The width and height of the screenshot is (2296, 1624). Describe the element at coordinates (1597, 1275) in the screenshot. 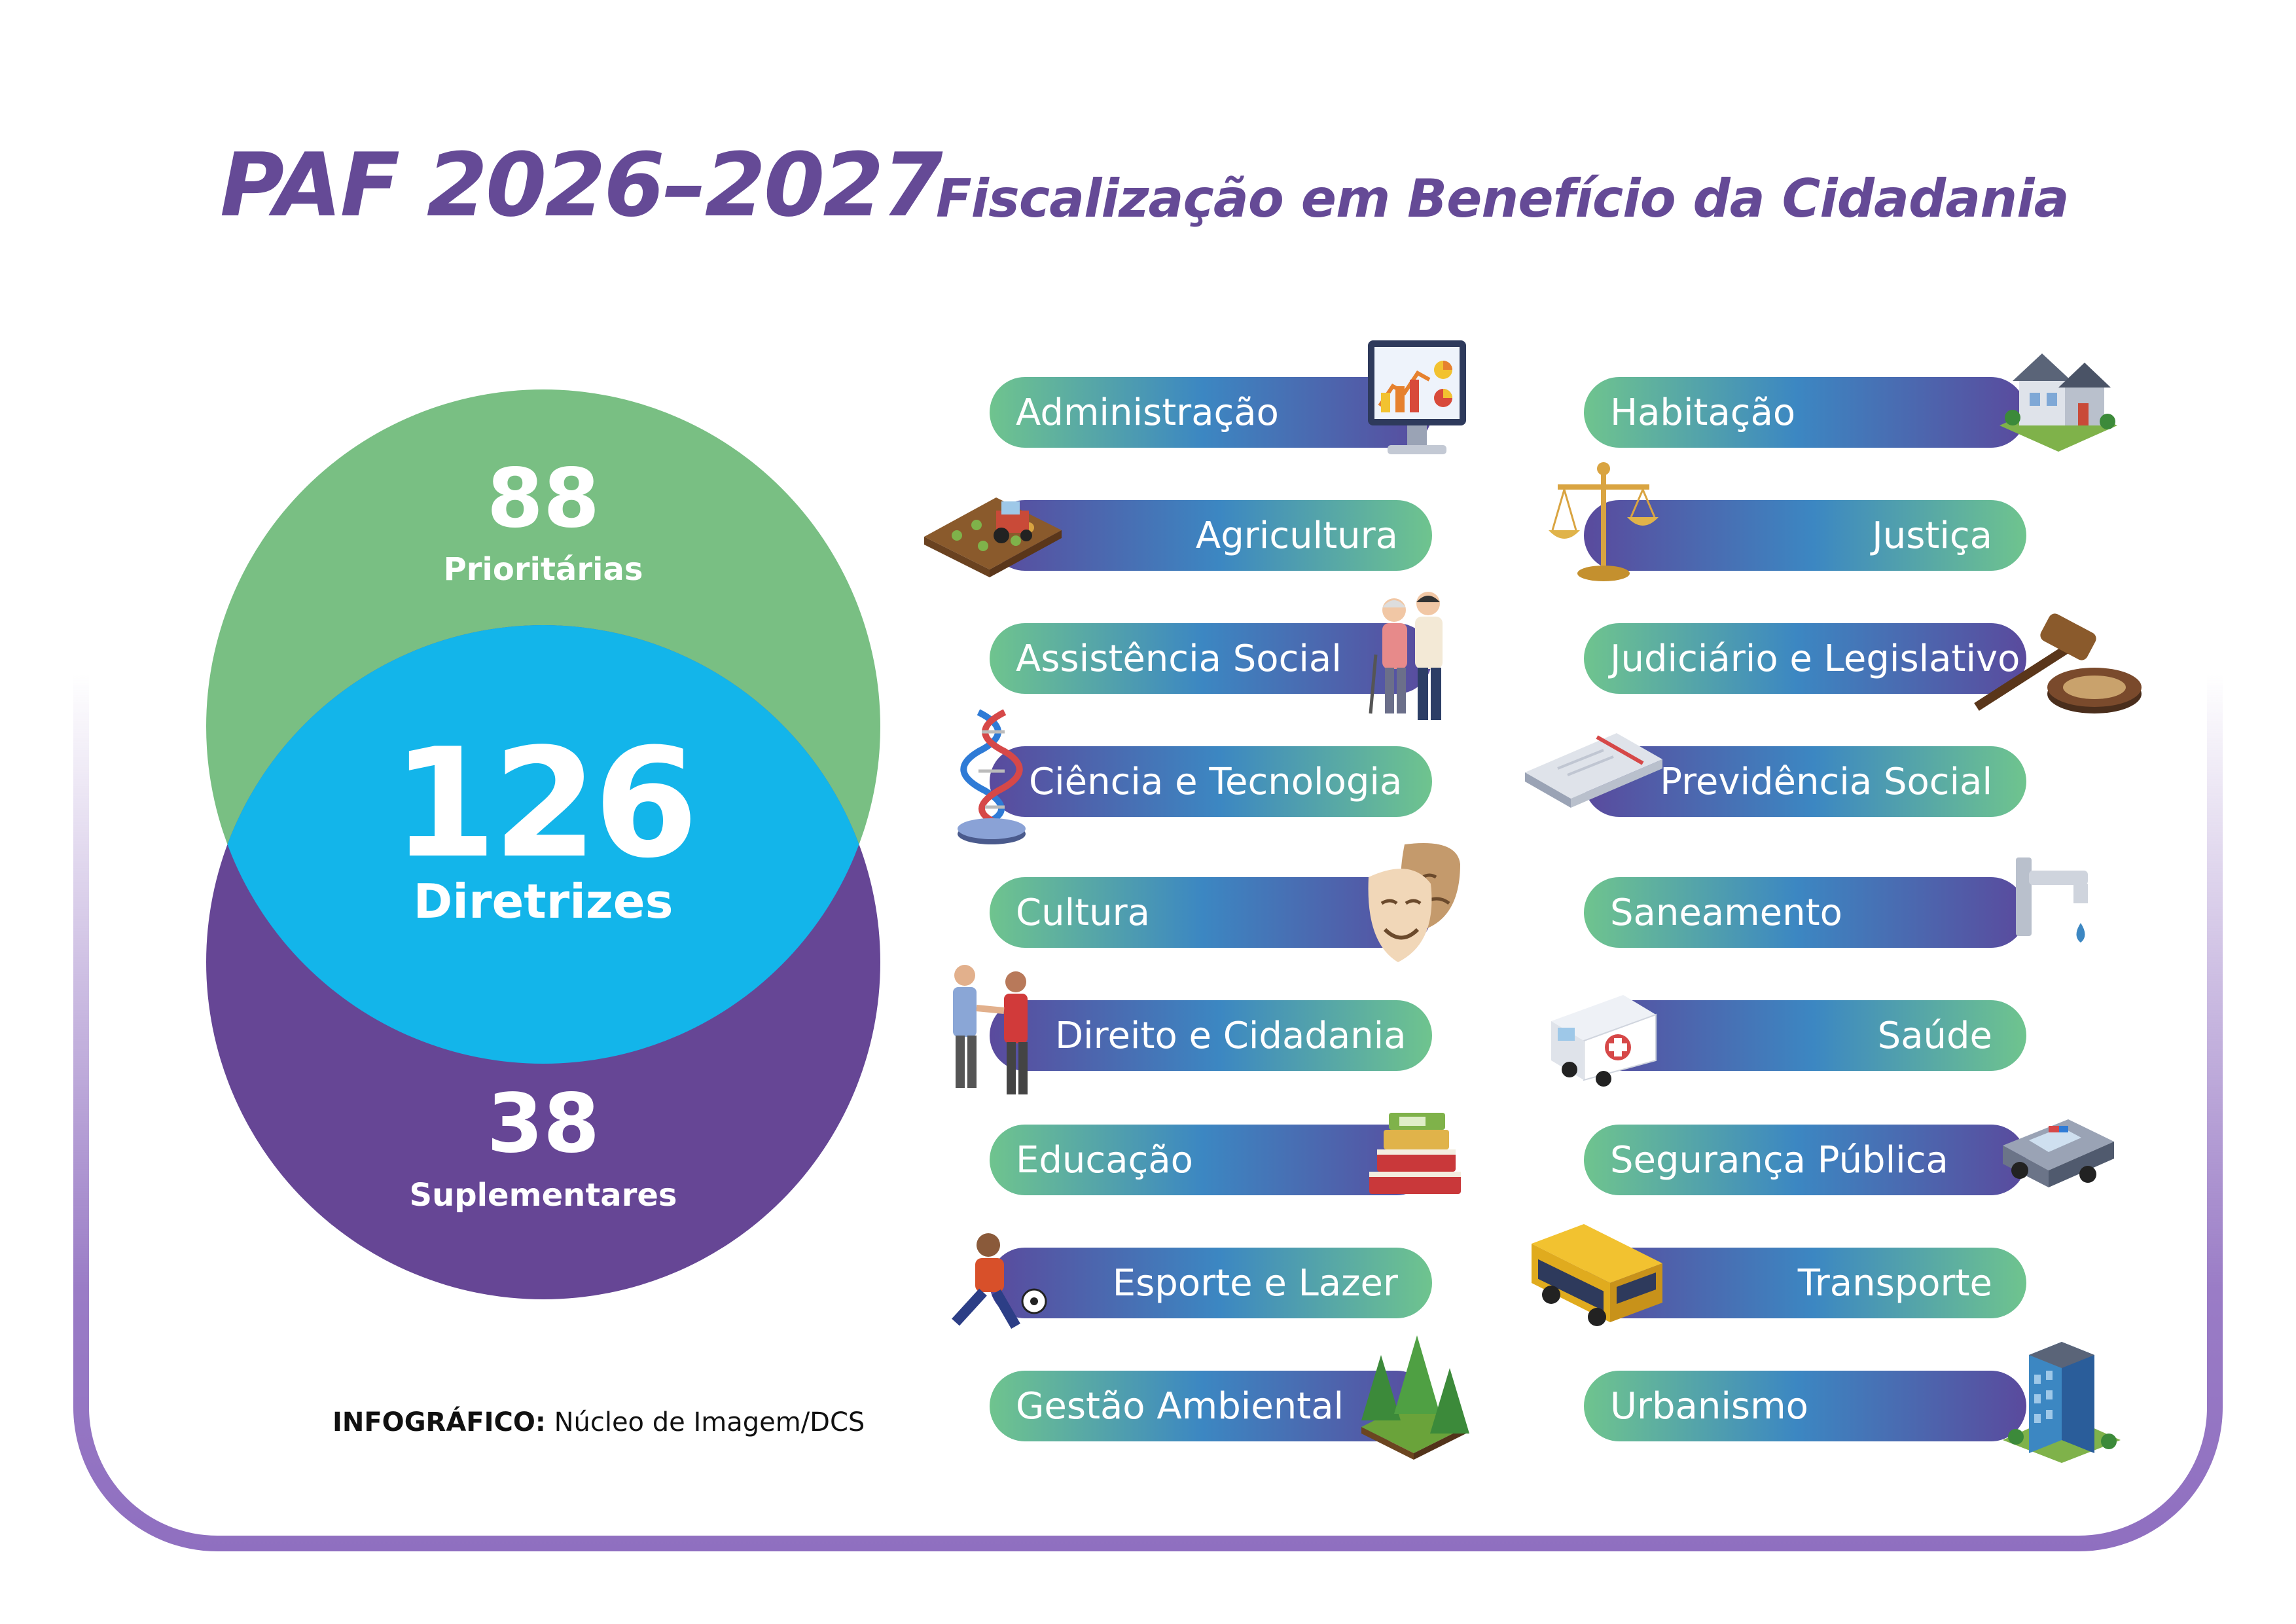

I see `bus-icon` at that location.